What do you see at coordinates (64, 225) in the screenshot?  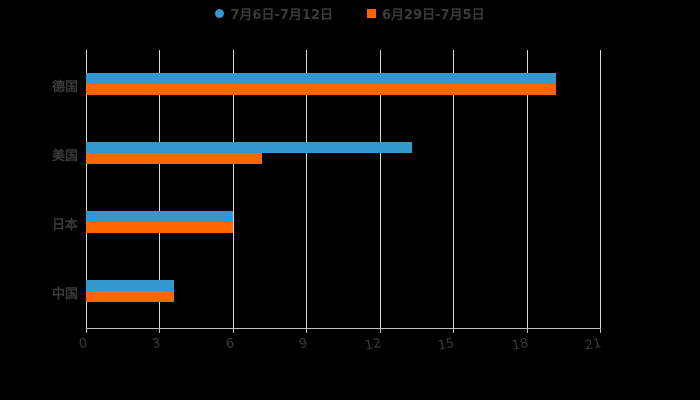 I see `category-label: 日本` at bounding box center [64, 225].